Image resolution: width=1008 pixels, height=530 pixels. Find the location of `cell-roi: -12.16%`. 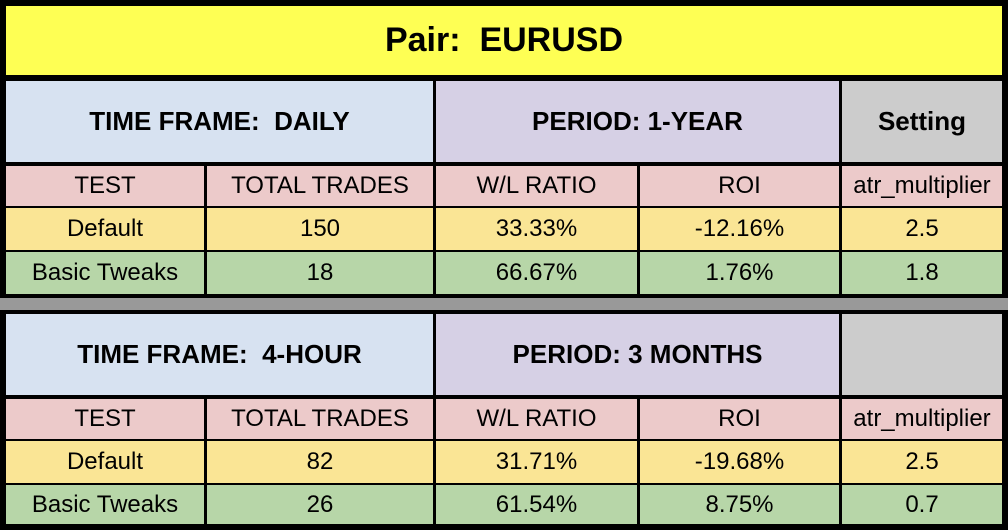

cell-roi: -12.16% is located at coordinates (739, 229).